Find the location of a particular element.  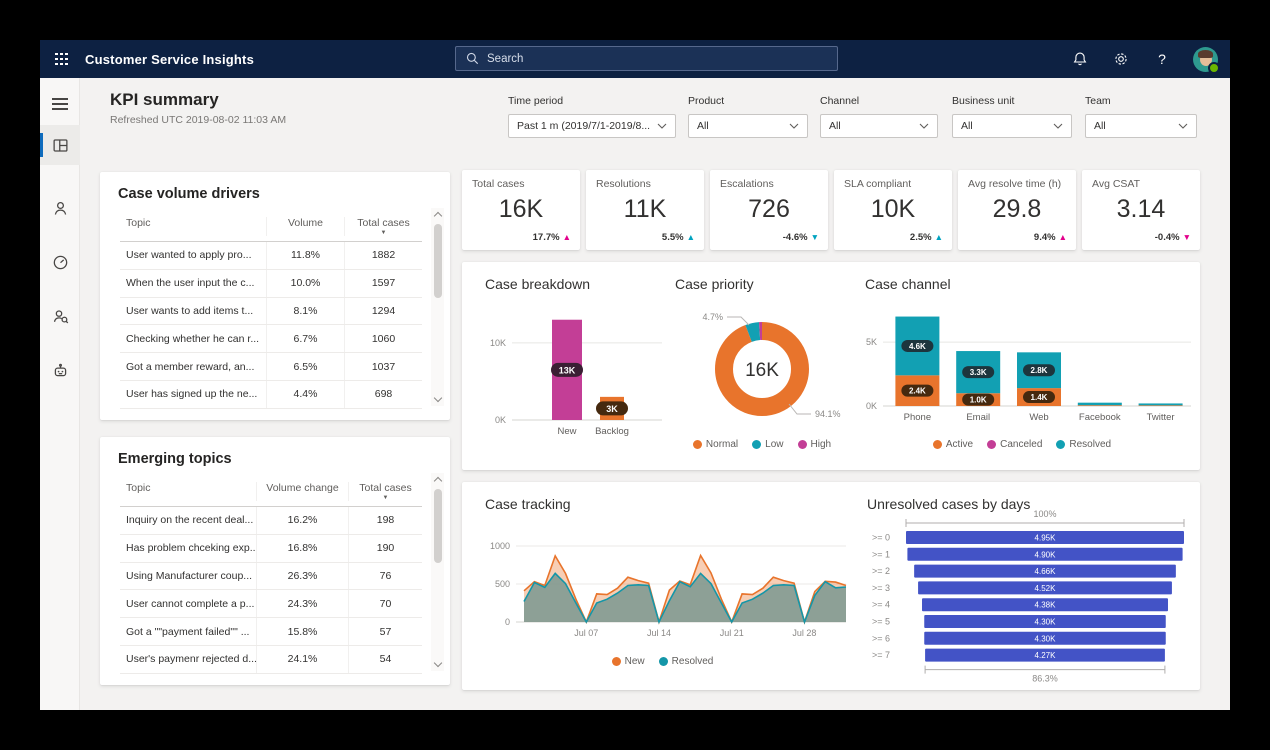

refreshed-timestamp: Refreshed UTC 2019-08-02 11:03 AM is located at coordinates (198, 120).